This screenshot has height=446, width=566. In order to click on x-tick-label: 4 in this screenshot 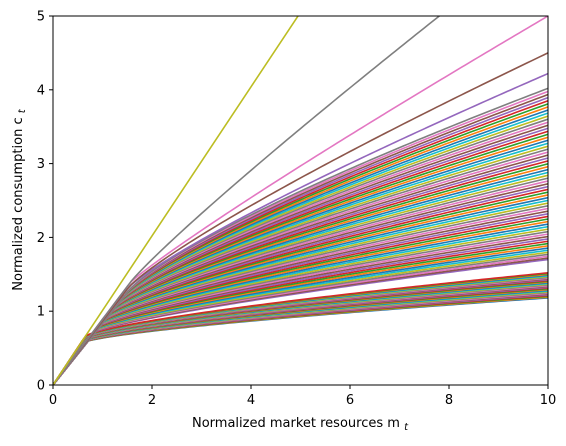, I will do `click(251, 400)`.